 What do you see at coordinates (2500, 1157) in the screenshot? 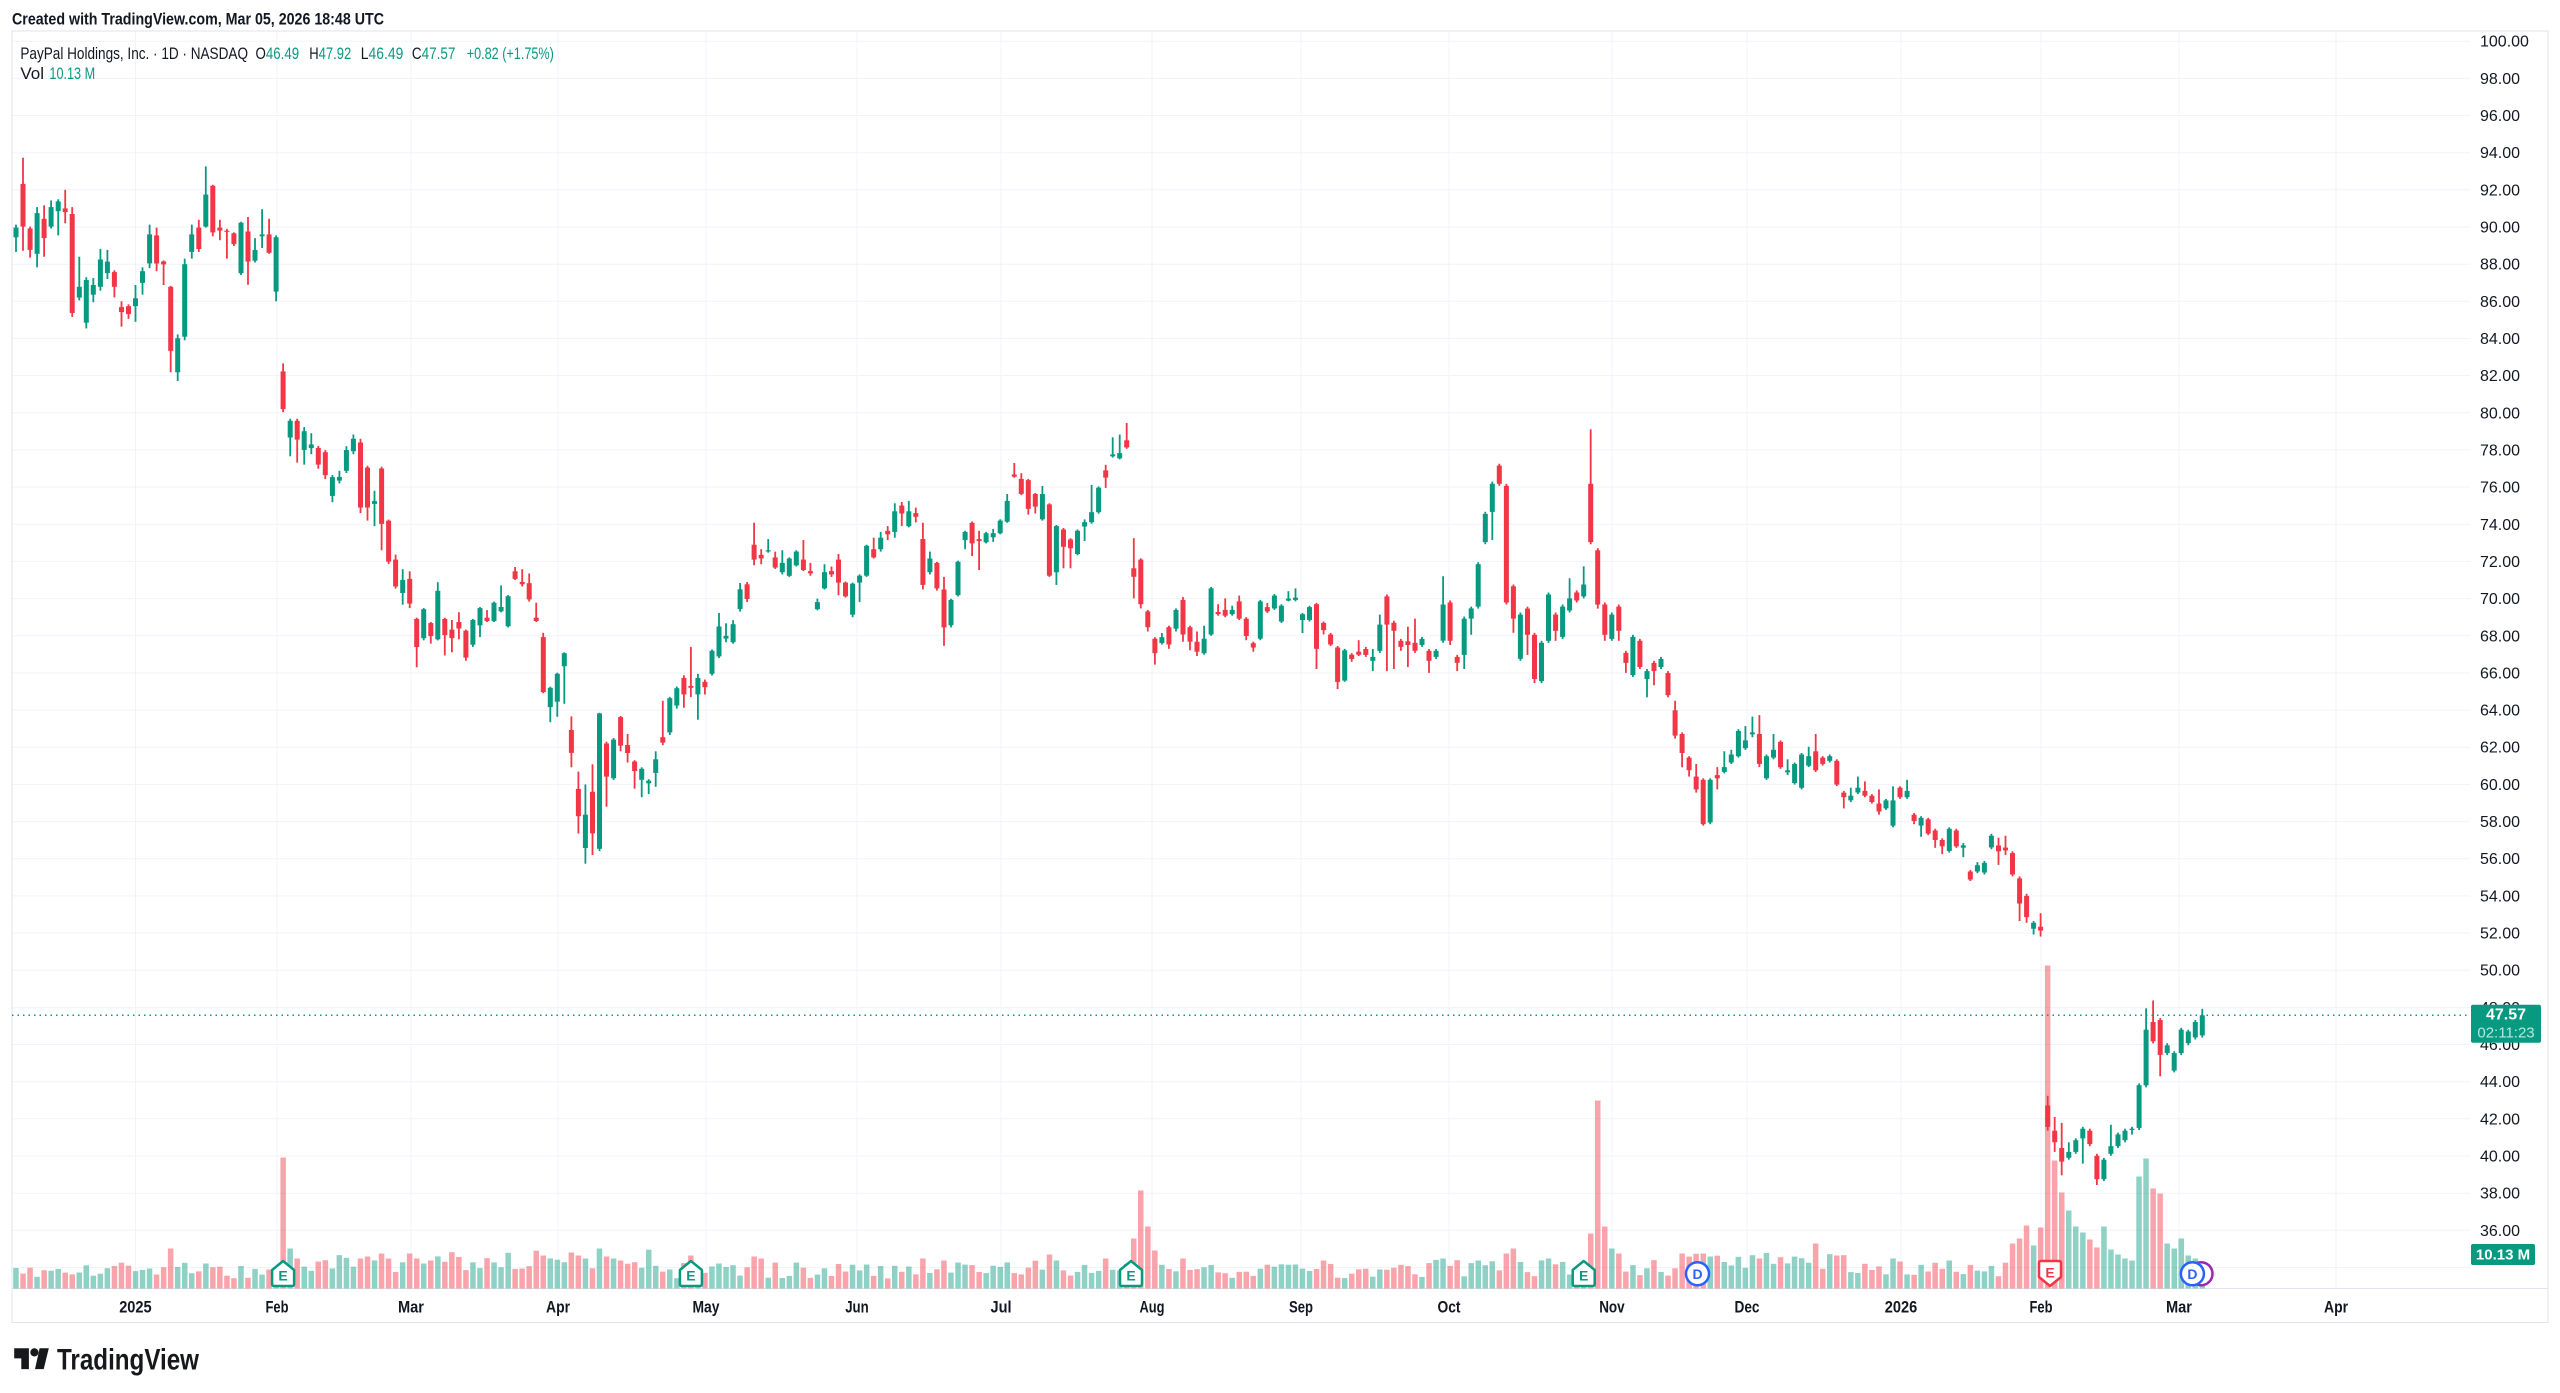
I see `svg-text: 40.00` at bounding box center [2500, 1157].